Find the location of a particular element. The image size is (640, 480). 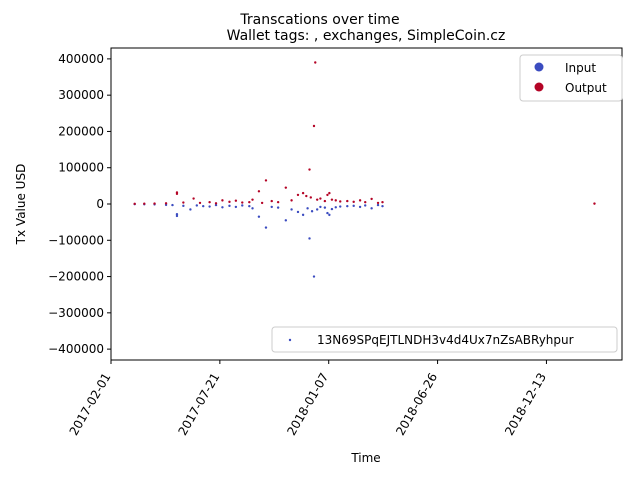

legend-output-marker is located at coordinates (539, 87).